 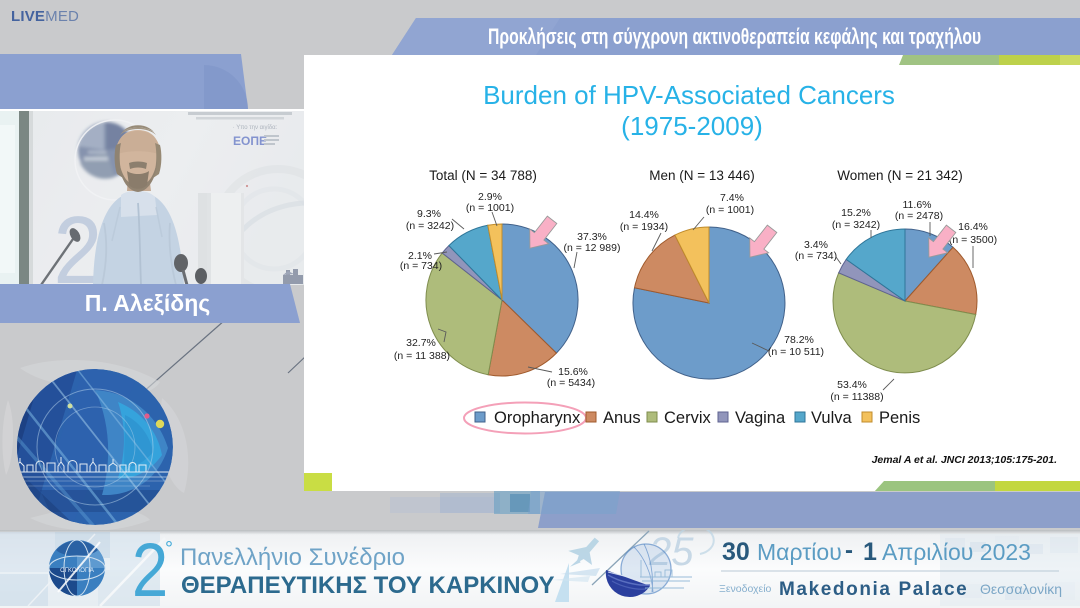 What do you see at coordinates (873, 589) in the screenshot?
I see `svg-text: Makedonia Palace` at bounding box center [873, 589].